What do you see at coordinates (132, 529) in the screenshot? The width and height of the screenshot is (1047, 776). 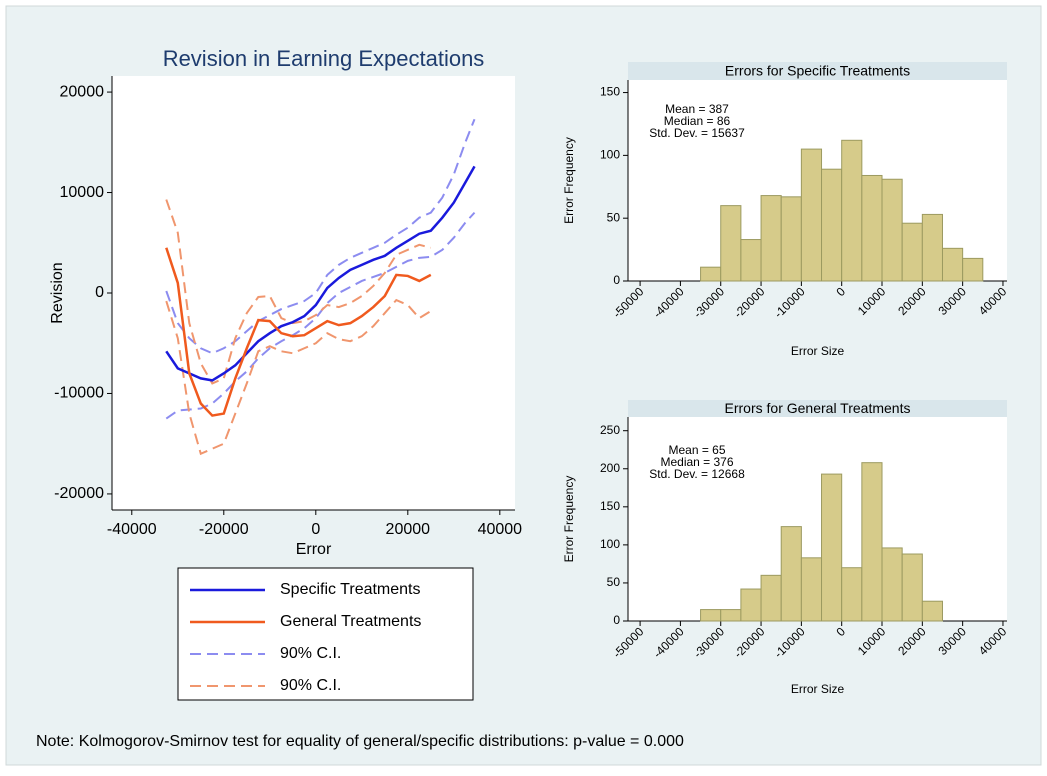 I see `x-tick-label: -40000` at bounding box center [132, 529].